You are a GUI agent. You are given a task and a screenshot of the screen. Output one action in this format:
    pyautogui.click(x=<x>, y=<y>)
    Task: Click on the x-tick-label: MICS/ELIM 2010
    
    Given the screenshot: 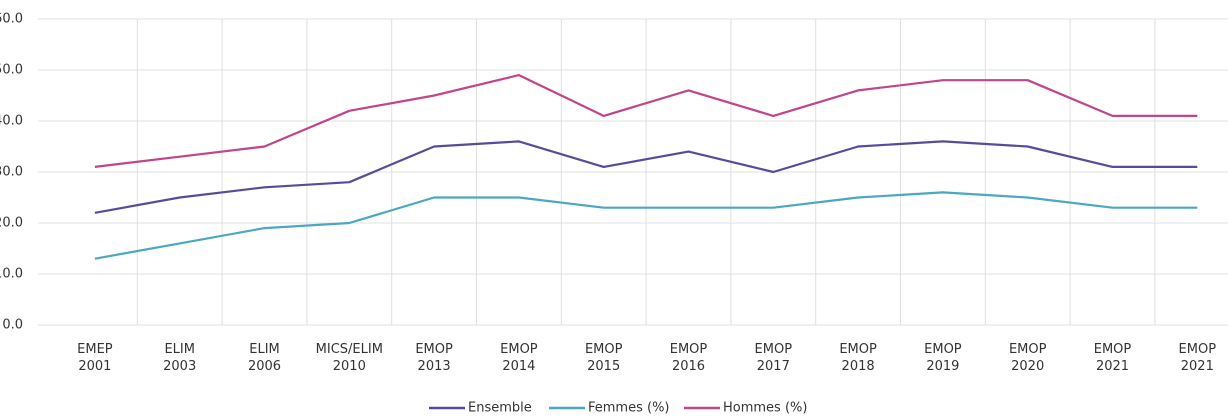 What is the action you would take?
    pyautogui.click(x=349, y=358)
    